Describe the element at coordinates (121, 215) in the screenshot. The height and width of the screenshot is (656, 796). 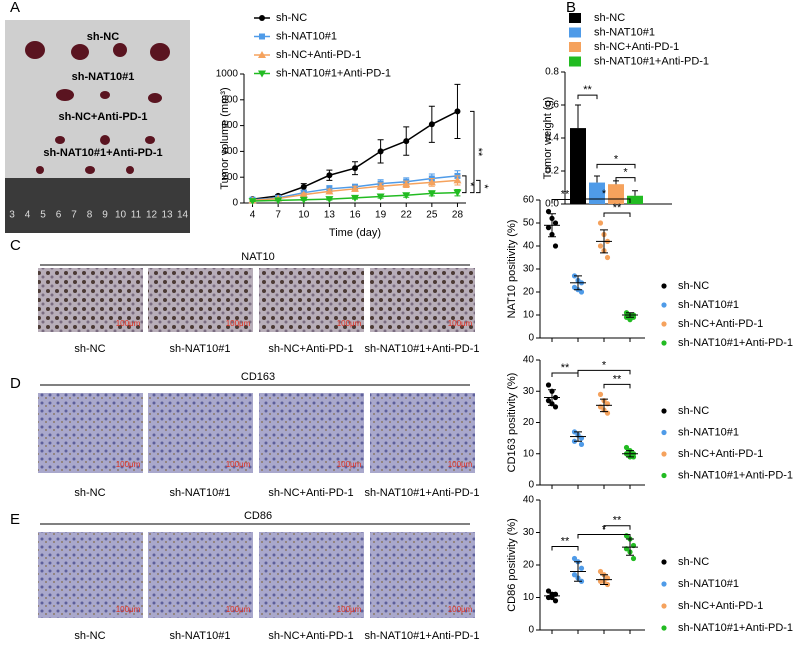
I see `ruler-number: 10` at that location.